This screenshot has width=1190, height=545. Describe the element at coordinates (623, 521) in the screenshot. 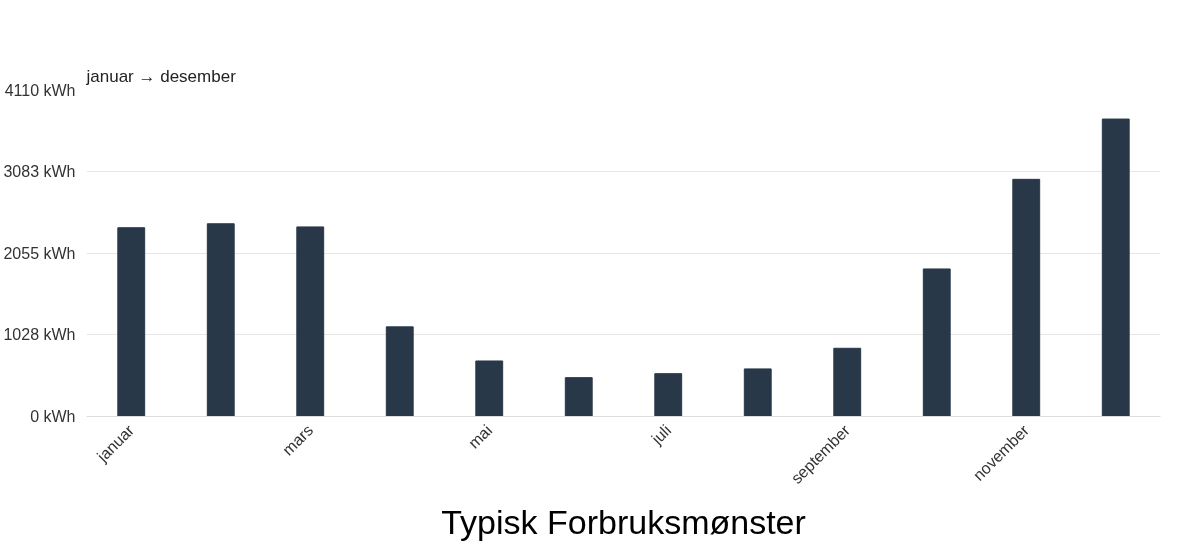

I see `text: Typisk Forbruksmønster` at that location.